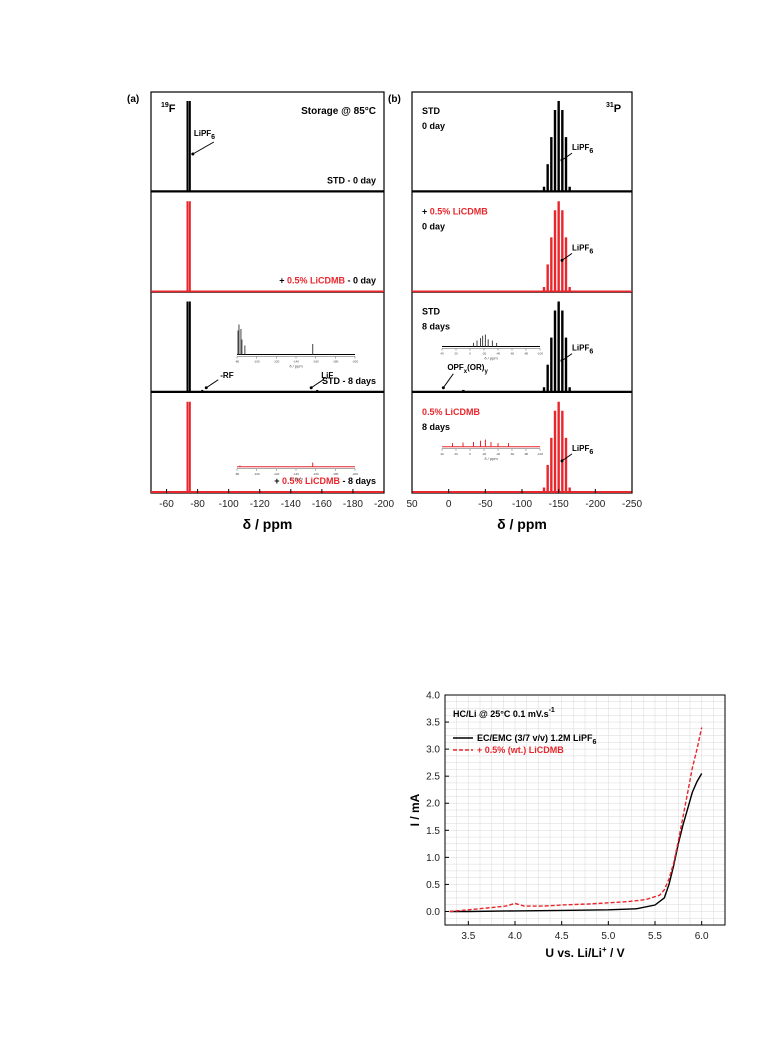 The width and height of the screenshot is (780, 1044). Describe the element at coordinates (327, 281) in the screenshot. I see `subplot-label: + 0.5% LiCDMB - 0 day` at that location.